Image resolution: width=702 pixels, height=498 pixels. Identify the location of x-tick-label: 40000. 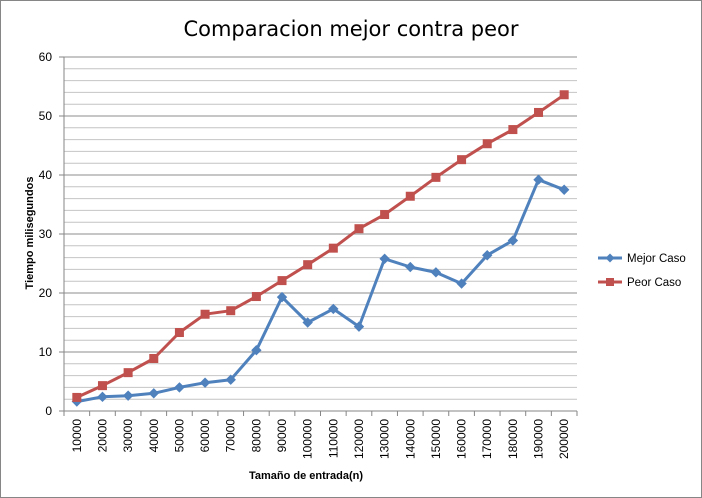
(154, 436).